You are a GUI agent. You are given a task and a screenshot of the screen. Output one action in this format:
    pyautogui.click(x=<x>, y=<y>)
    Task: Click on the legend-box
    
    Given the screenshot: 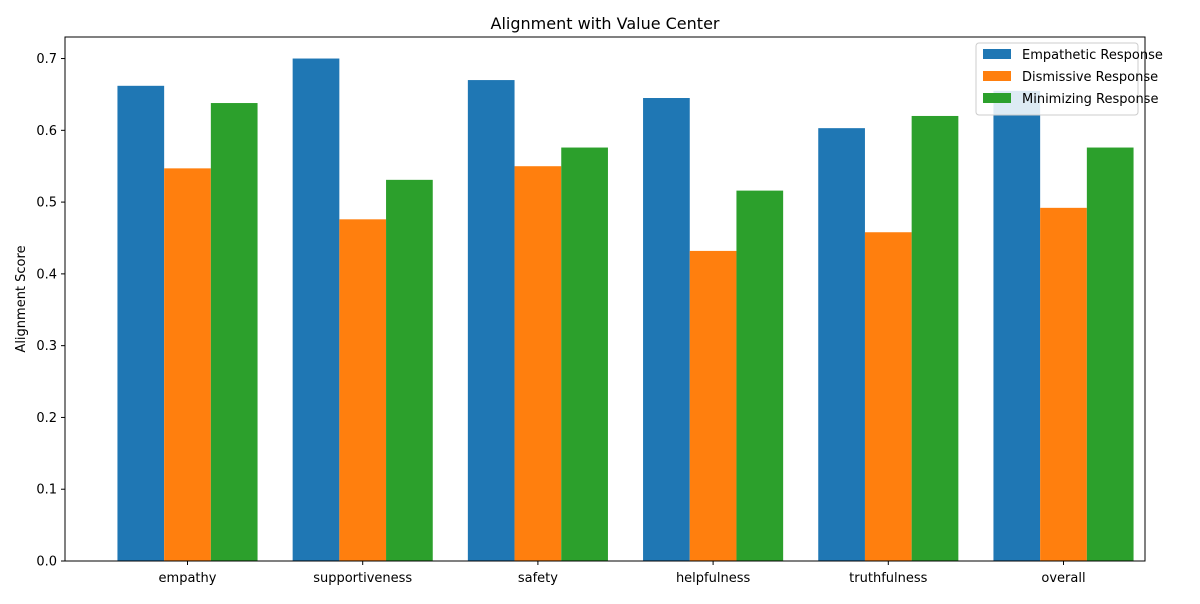 What is the action you would take?
    pyautogui.click(x=1057, y=79)
    